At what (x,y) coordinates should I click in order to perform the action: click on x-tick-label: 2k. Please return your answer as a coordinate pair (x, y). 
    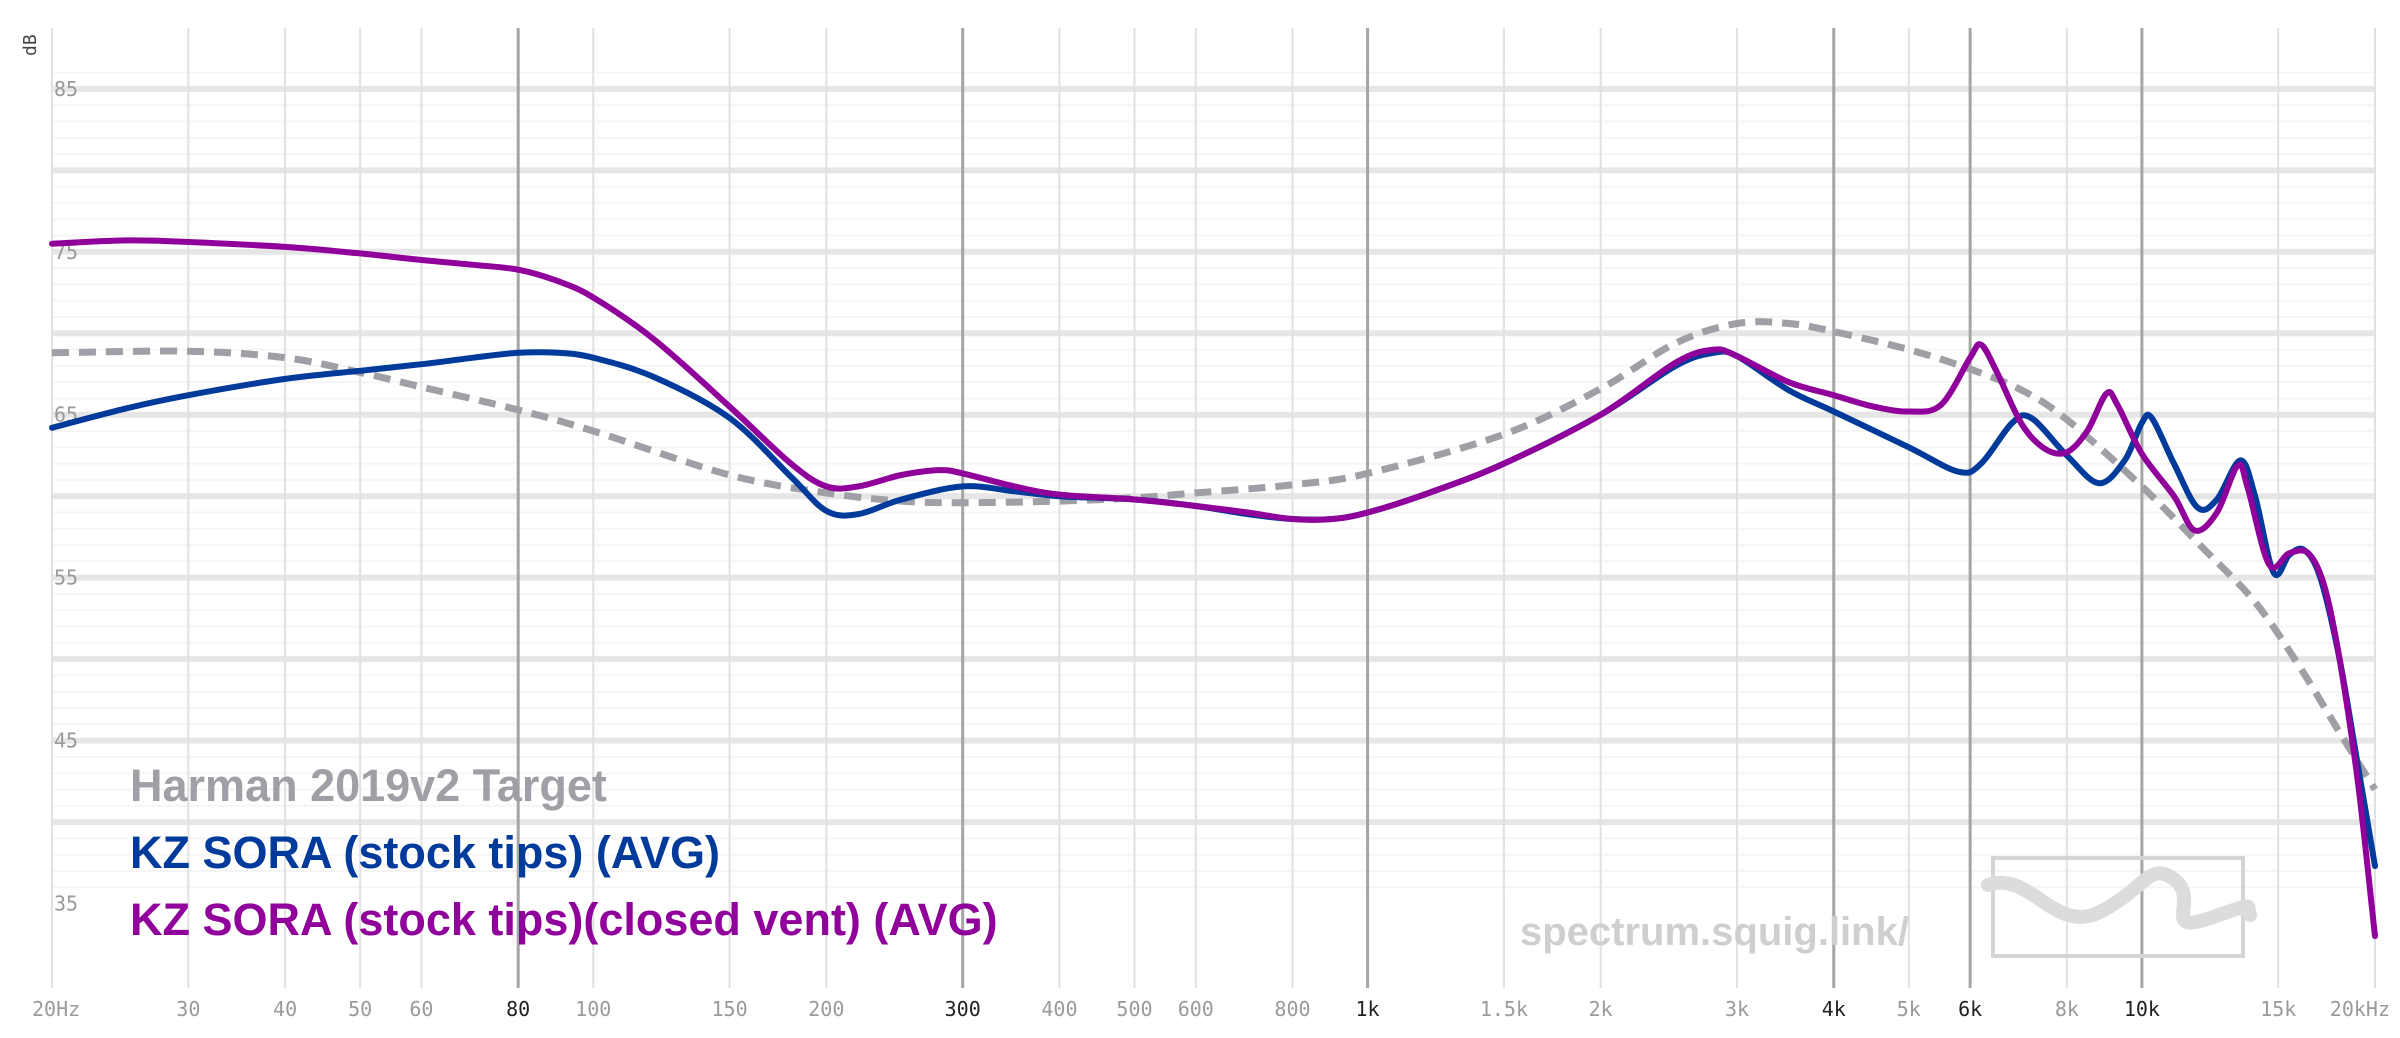
    Looking at the image, I should click on (1601, 1009).